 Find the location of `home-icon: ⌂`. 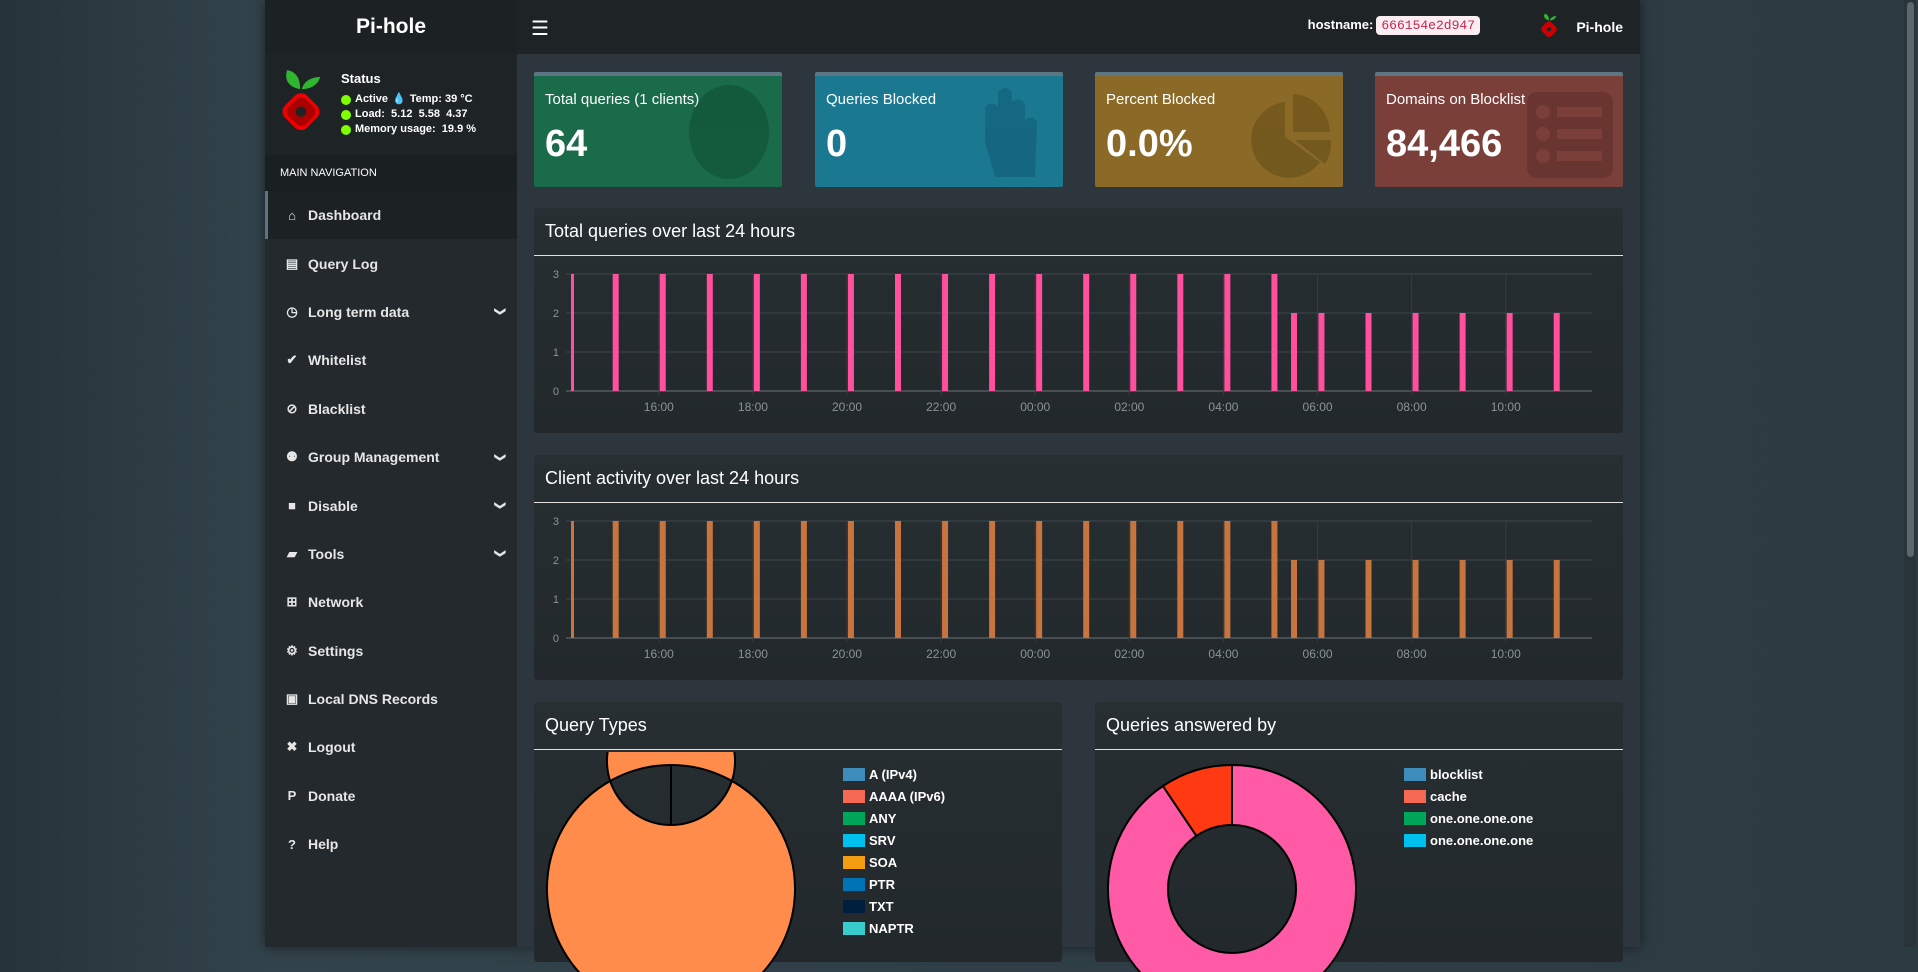

home-icon: ⌂ is located at coordinates (292, 215).